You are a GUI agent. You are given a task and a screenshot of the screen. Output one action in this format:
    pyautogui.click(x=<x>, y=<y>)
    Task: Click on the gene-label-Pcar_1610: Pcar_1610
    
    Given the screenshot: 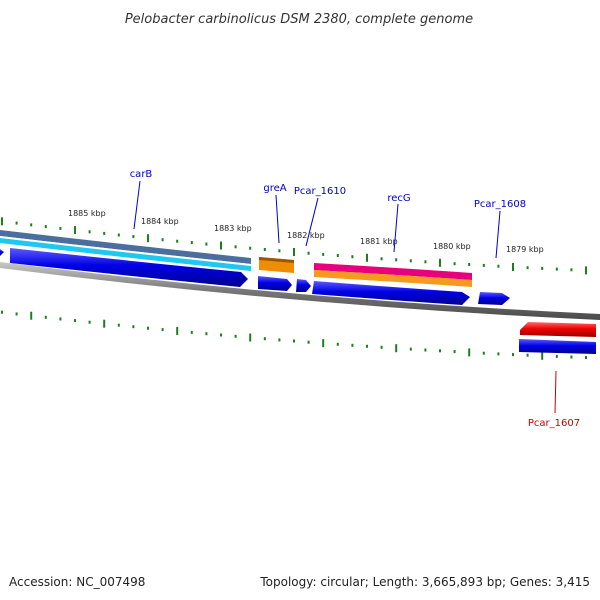 What is the action you would take?
    pyautogui.click(x=320, y=191)
    